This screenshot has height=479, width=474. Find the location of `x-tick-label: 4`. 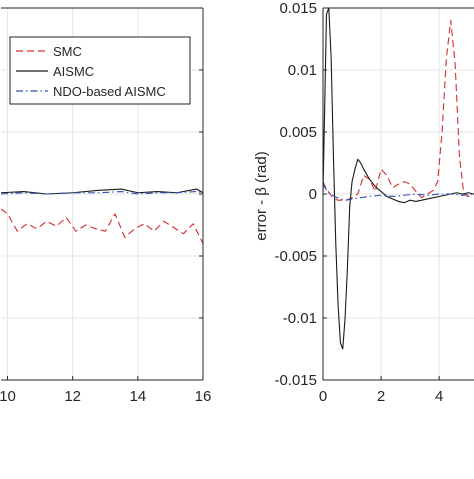

x-tick-label: 4 is located at coordinates (439, 396).